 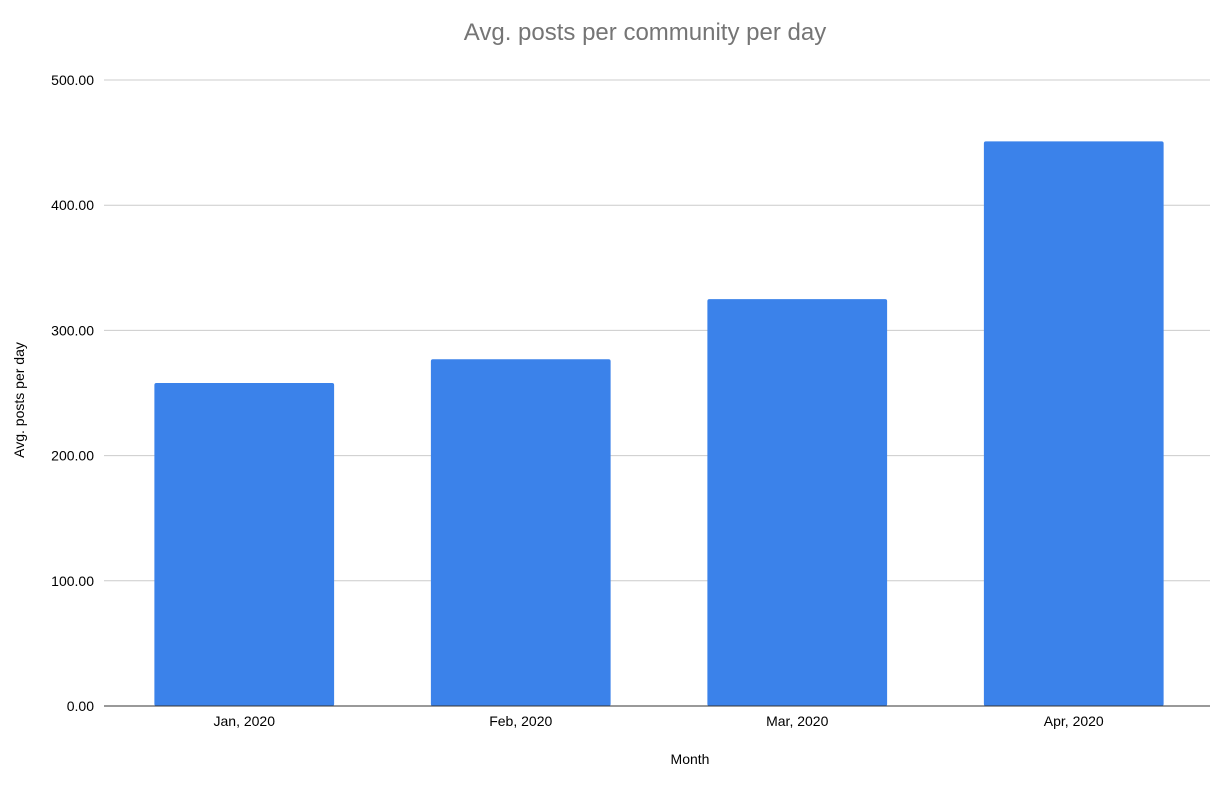 What do you see at coordinates (72, 581) in the screenshot?
I see `y-tick-label: 100.00` at bounding box center [72, 581].